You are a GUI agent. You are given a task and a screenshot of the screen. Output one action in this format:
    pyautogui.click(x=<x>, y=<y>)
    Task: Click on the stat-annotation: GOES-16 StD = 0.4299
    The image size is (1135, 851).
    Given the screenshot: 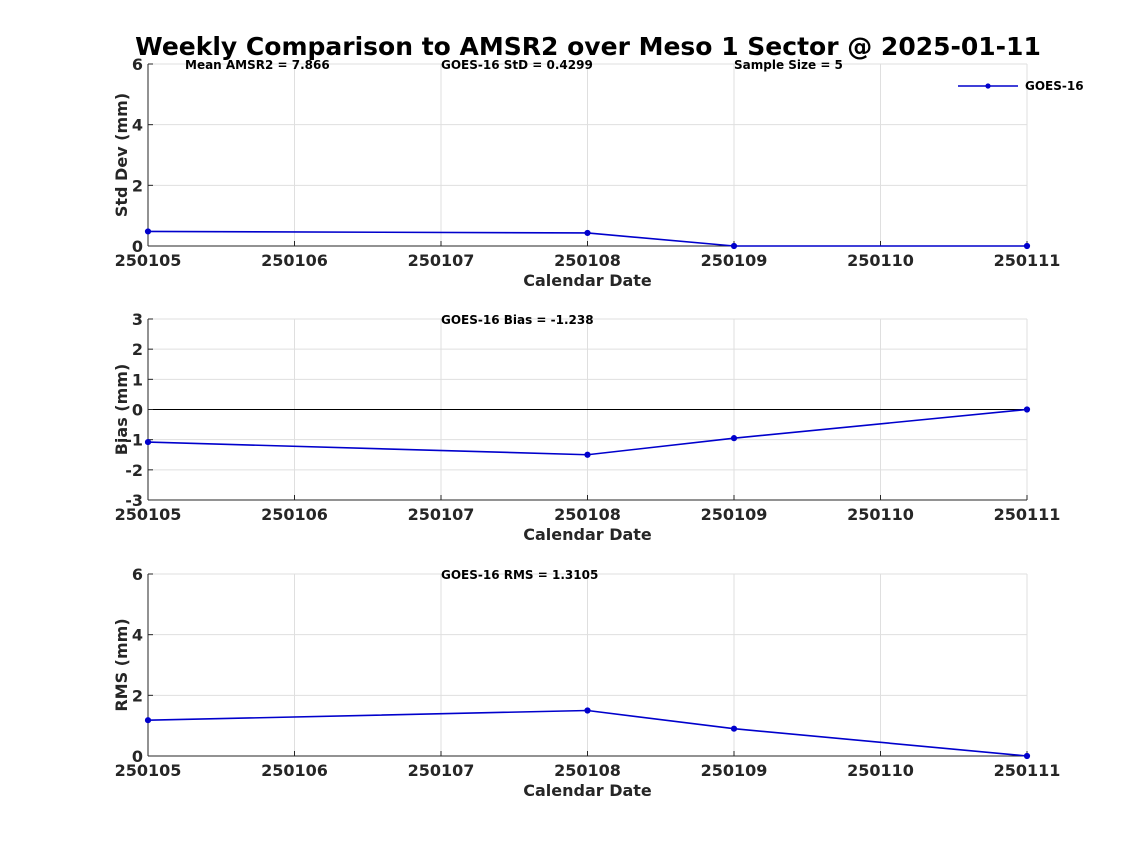 What is the action you would take?
    pyautogui.click(x=517, y=65)
    